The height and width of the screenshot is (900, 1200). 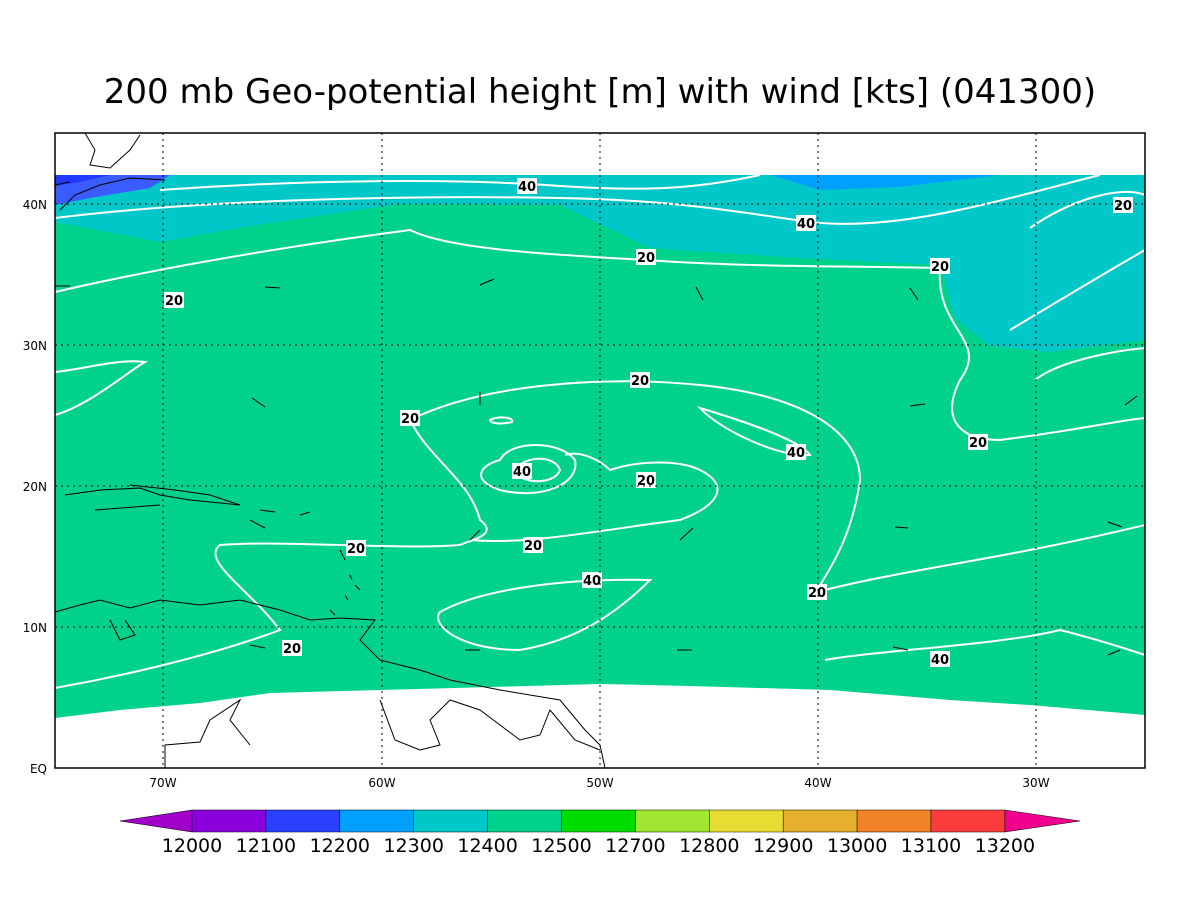 What do you see at coordinates (266, 846) in the screenshot?
I see `colorbar-label: 12100` at bounding box center [266, 846].